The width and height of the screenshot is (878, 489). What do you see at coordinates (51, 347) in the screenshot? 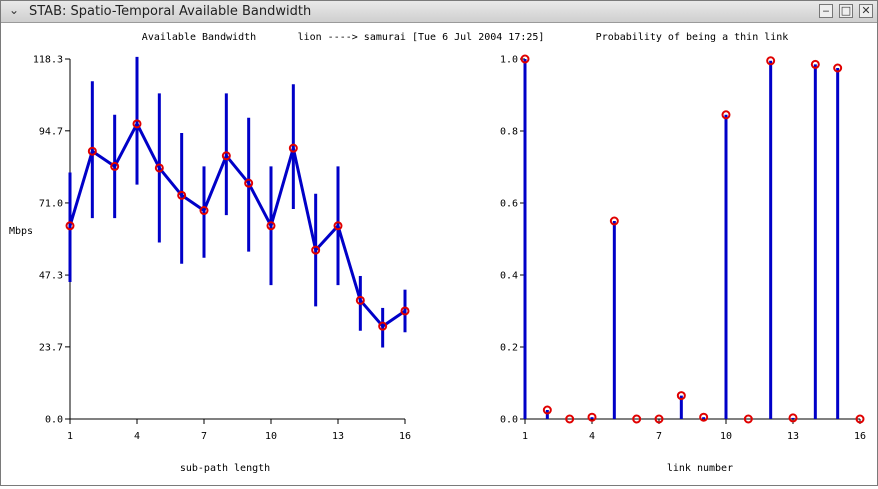
I see `y-tick-label-0-1: 23.7` at bounding box center [51, 347].